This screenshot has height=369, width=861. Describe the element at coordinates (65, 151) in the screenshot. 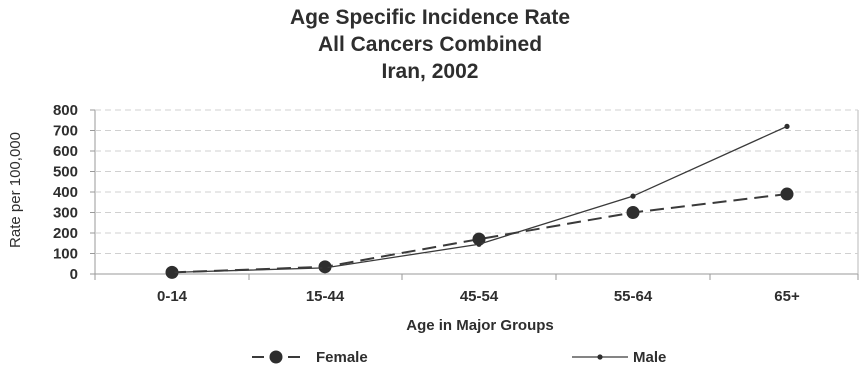

I see `y-tick-label: 600` at that location.